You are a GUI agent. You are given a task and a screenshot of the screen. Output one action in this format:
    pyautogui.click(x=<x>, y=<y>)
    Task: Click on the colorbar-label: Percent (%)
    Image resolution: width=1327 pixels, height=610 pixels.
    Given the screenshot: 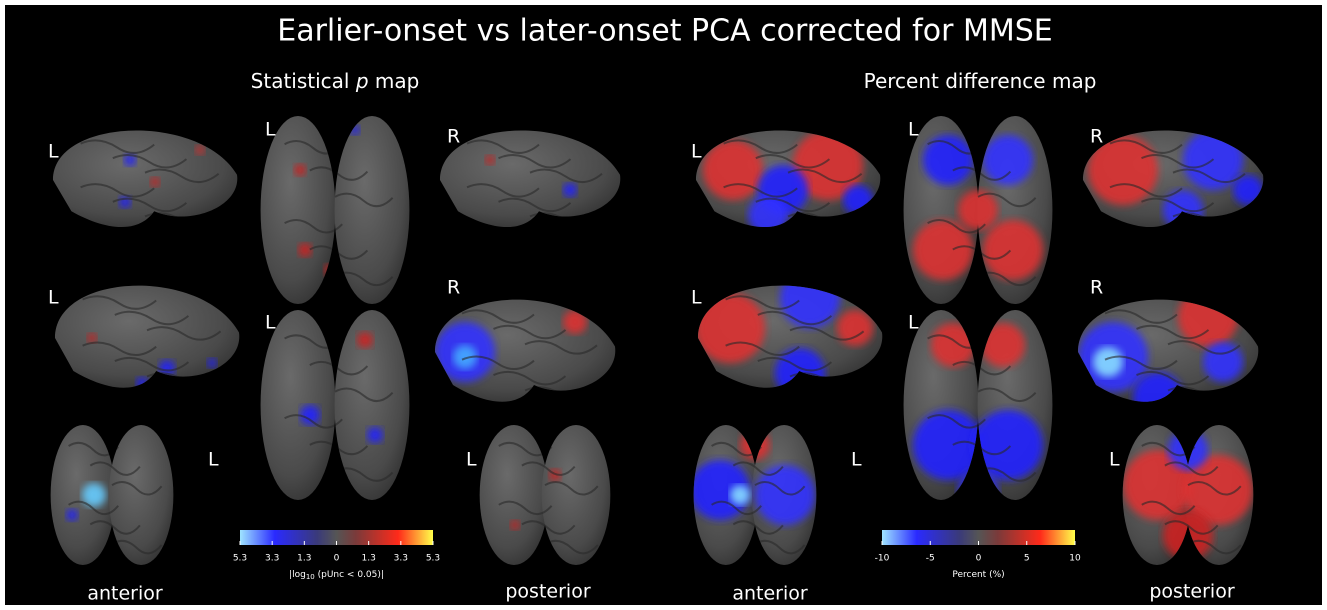 What is the action you would take?
    pyautogui.click(x=978, y=575)
    